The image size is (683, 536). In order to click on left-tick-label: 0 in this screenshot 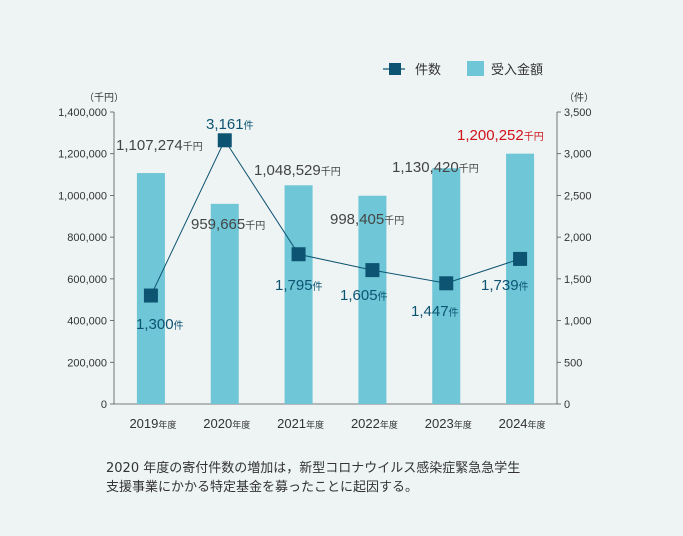, I will do `click(104, 405)`.